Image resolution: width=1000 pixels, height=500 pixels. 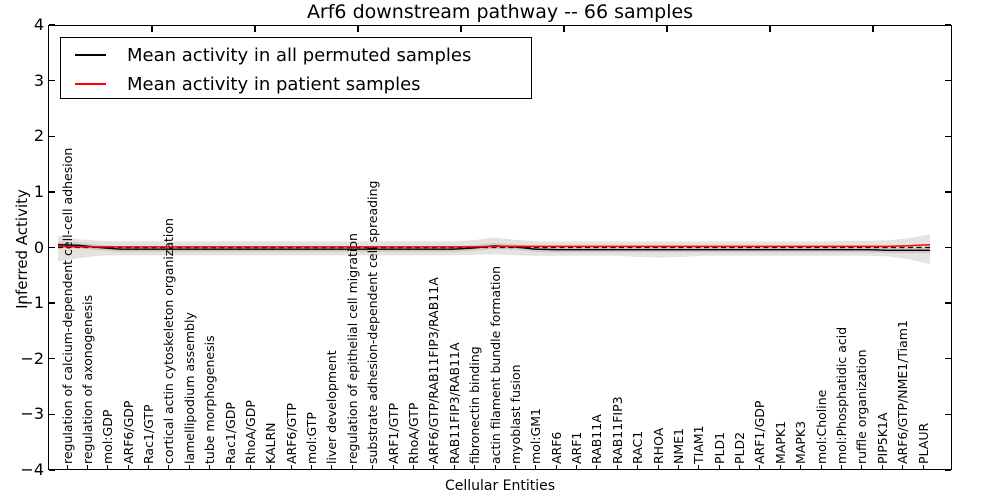 What do you see at coordinates (250, 432) in the screenshot?
I see `entity-label: RhoA/GDP` at bounding box center [250, 432].